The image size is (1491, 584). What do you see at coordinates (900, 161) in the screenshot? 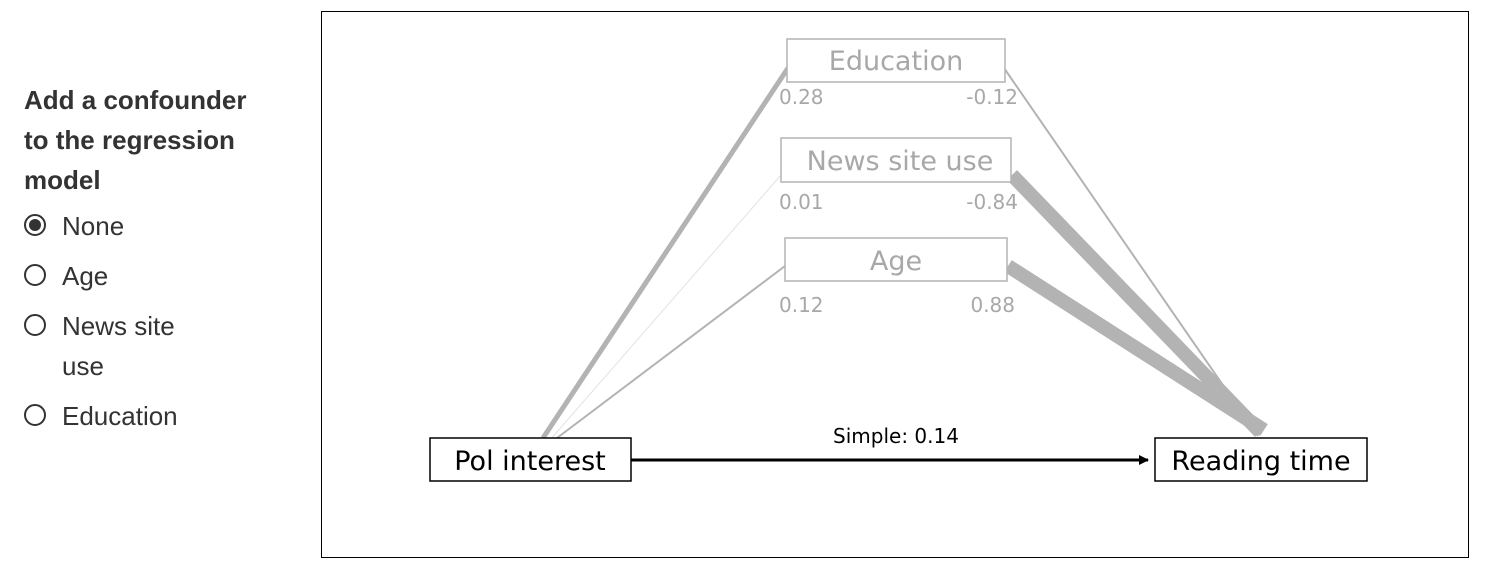
I see `node-news-site-use-label: News site use` at bounding box center [900, 161].